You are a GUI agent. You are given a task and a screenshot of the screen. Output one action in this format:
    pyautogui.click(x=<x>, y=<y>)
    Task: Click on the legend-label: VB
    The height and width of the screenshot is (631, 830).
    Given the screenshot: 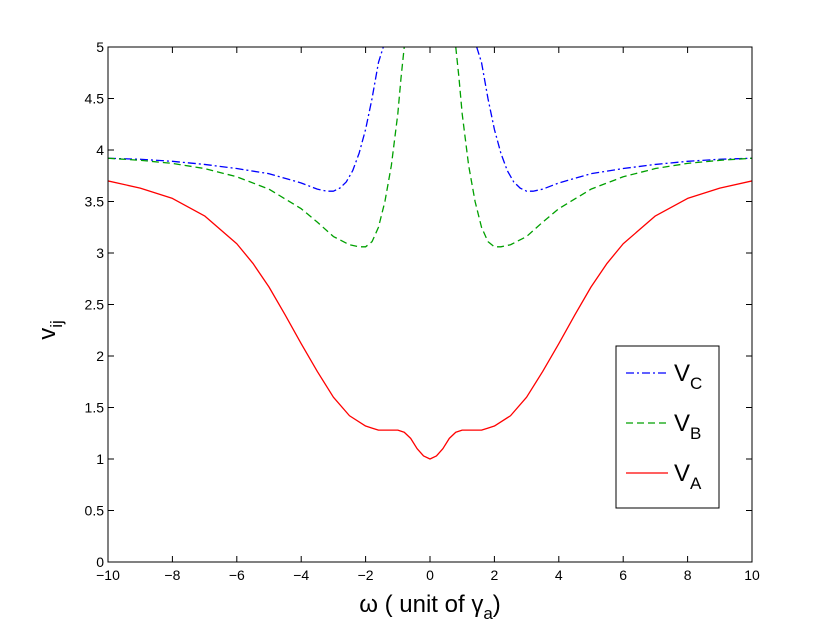 What is the action you would take?
    pyautogui.click(x=687, y=426)
    